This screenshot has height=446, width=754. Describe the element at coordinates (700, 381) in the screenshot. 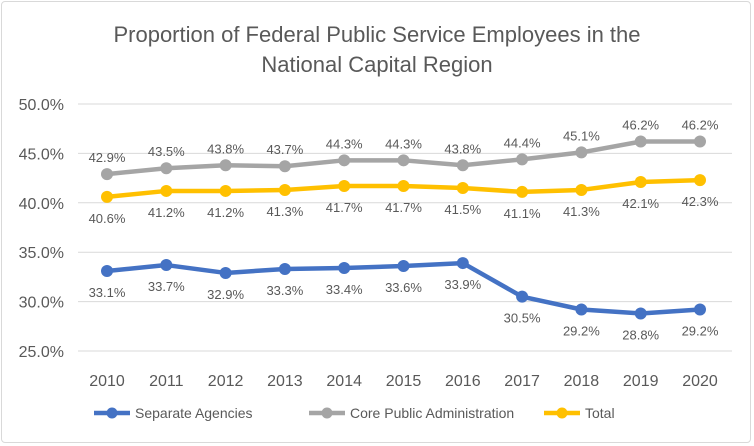

I see `x-tick-label: 2020` at that location.